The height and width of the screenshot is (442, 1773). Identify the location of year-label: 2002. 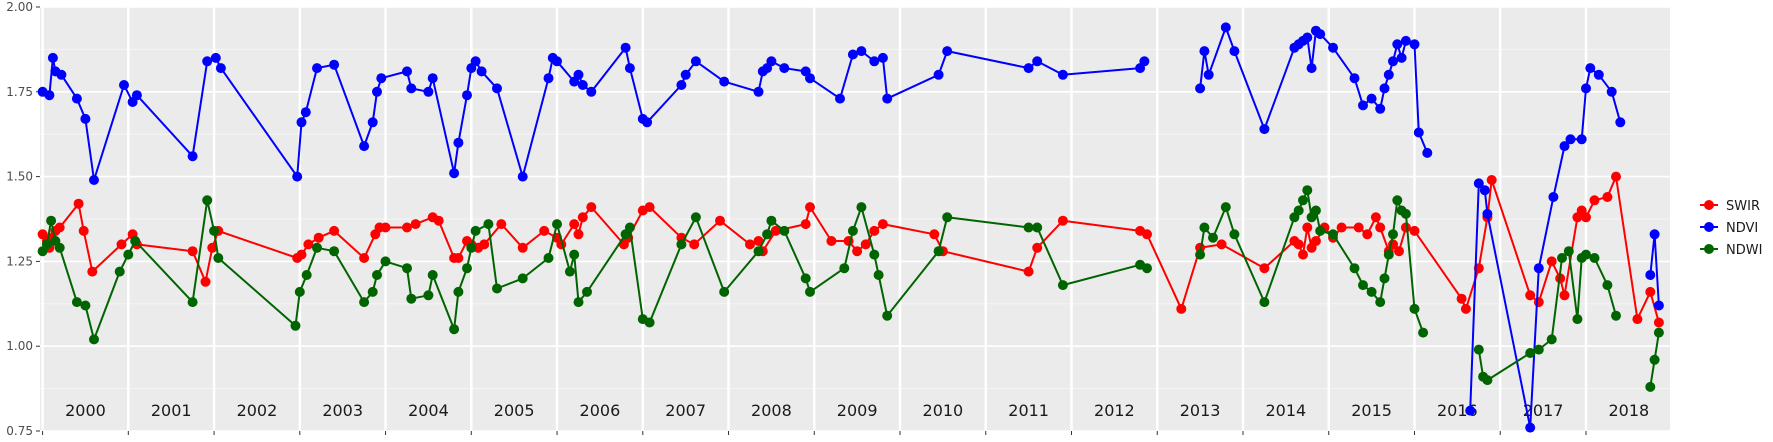
(257, 410).